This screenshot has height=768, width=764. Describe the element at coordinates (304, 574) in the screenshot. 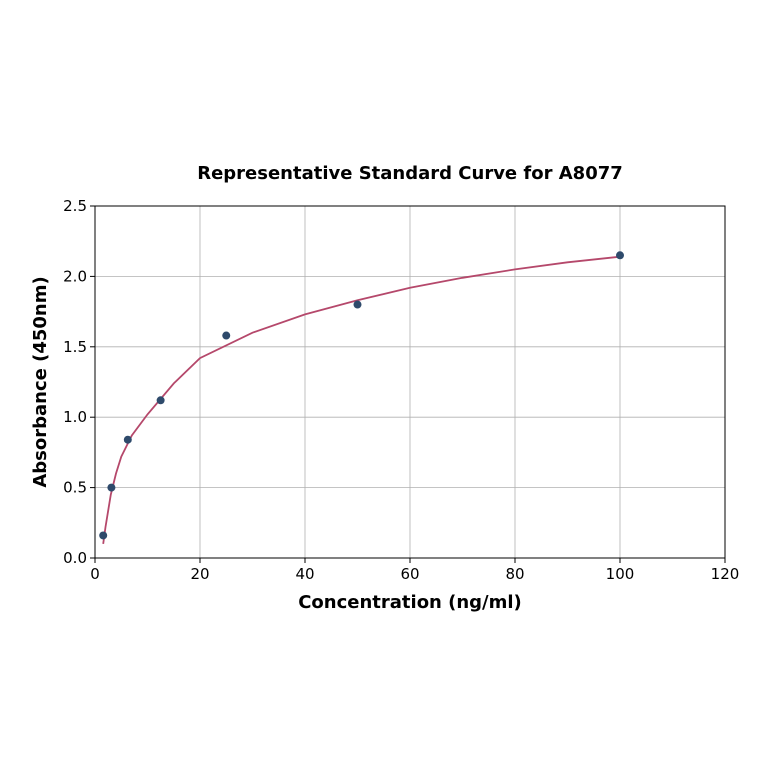

I see `x-tick-label: 40` at that location.